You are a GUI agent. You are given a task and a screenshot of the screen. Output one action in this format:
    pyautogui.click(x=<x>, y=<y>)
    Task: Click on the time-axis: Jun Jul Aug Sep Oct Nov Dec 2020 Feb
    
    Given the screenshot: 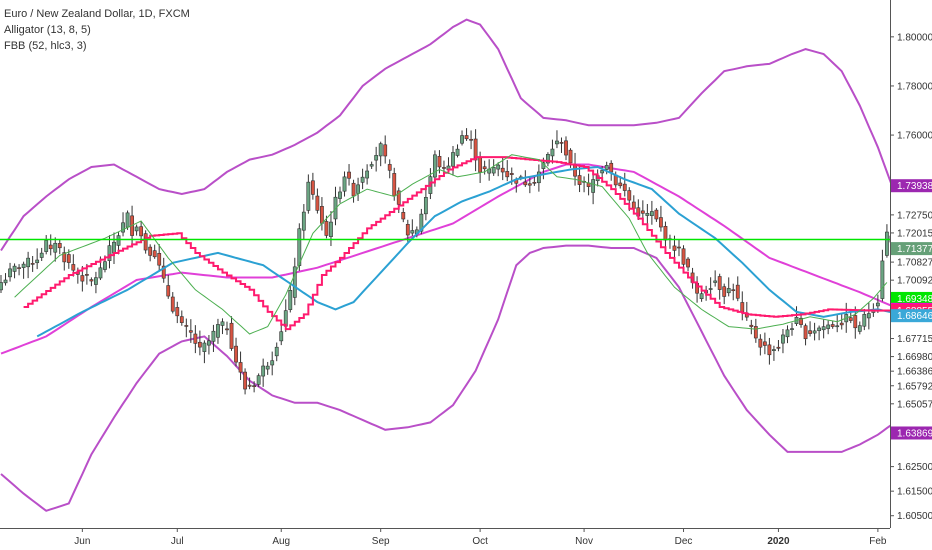 What is the action you would take?
    pyautogui.click(x=466, y=539)
    